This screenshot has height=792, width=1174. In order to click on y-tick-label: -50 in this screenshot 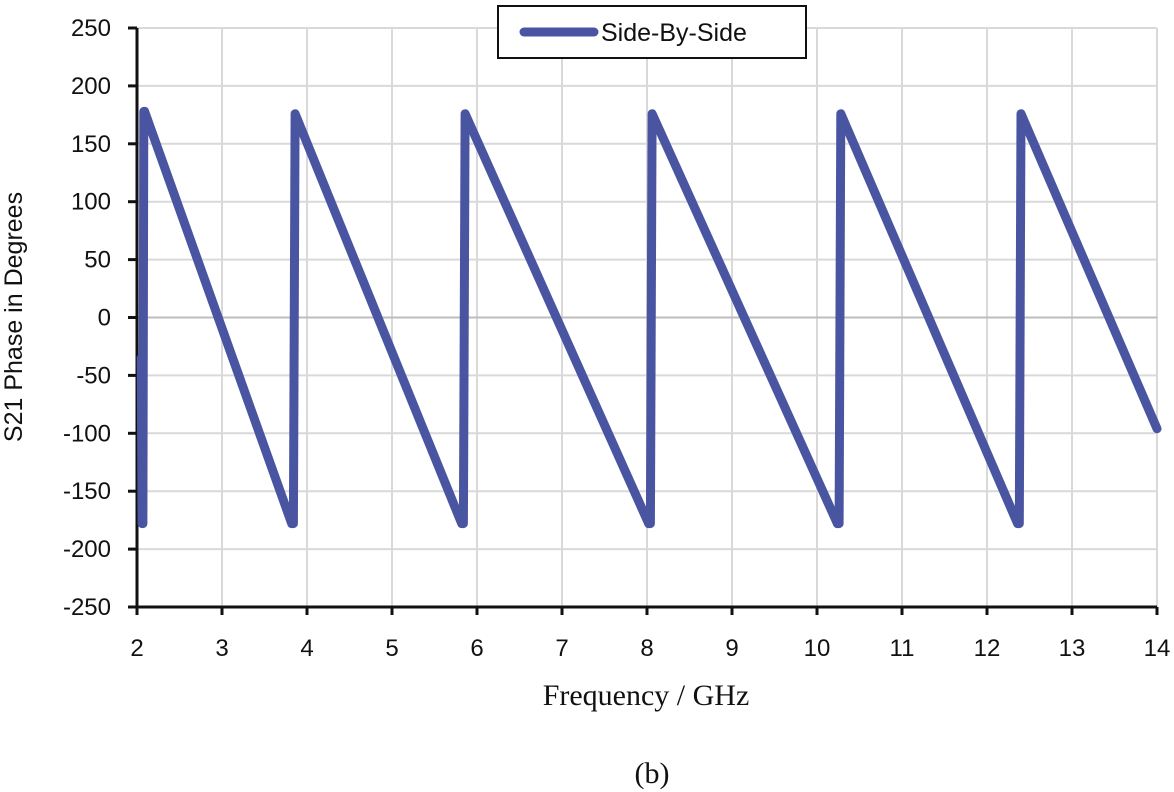, I will do `click(93, 375)`.